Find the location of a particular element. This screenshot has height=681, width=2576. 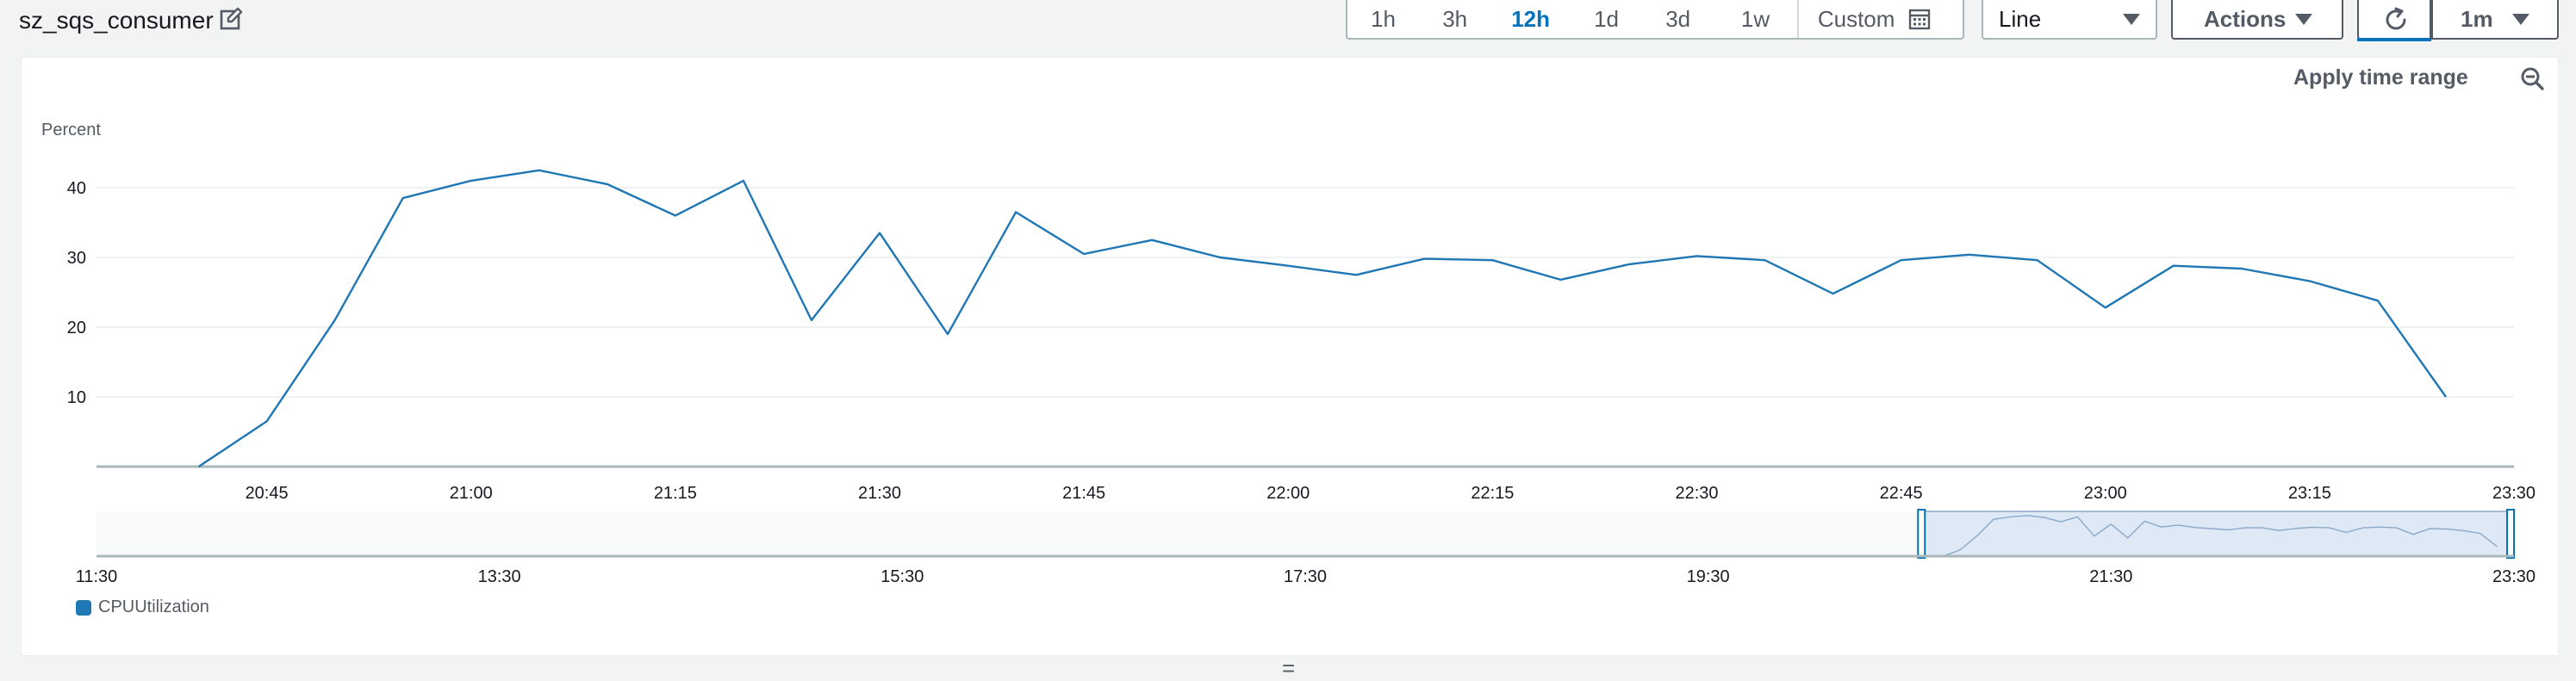

range-custom-label: Custom is located at coordinates (1856, 18).